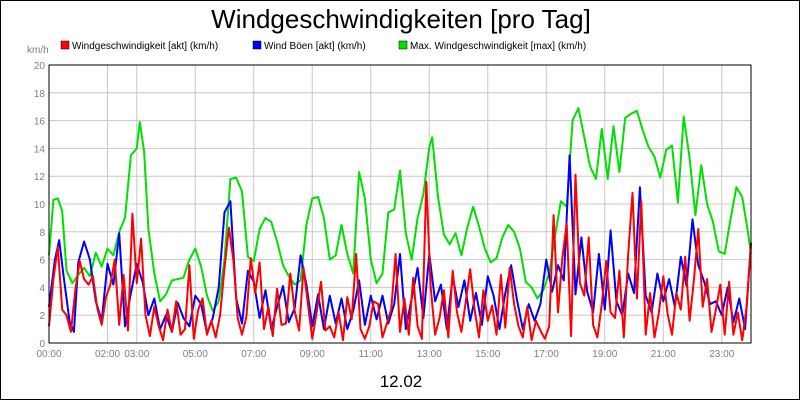  I want to click on y-axis-unit: km/h, so click(38, 50).